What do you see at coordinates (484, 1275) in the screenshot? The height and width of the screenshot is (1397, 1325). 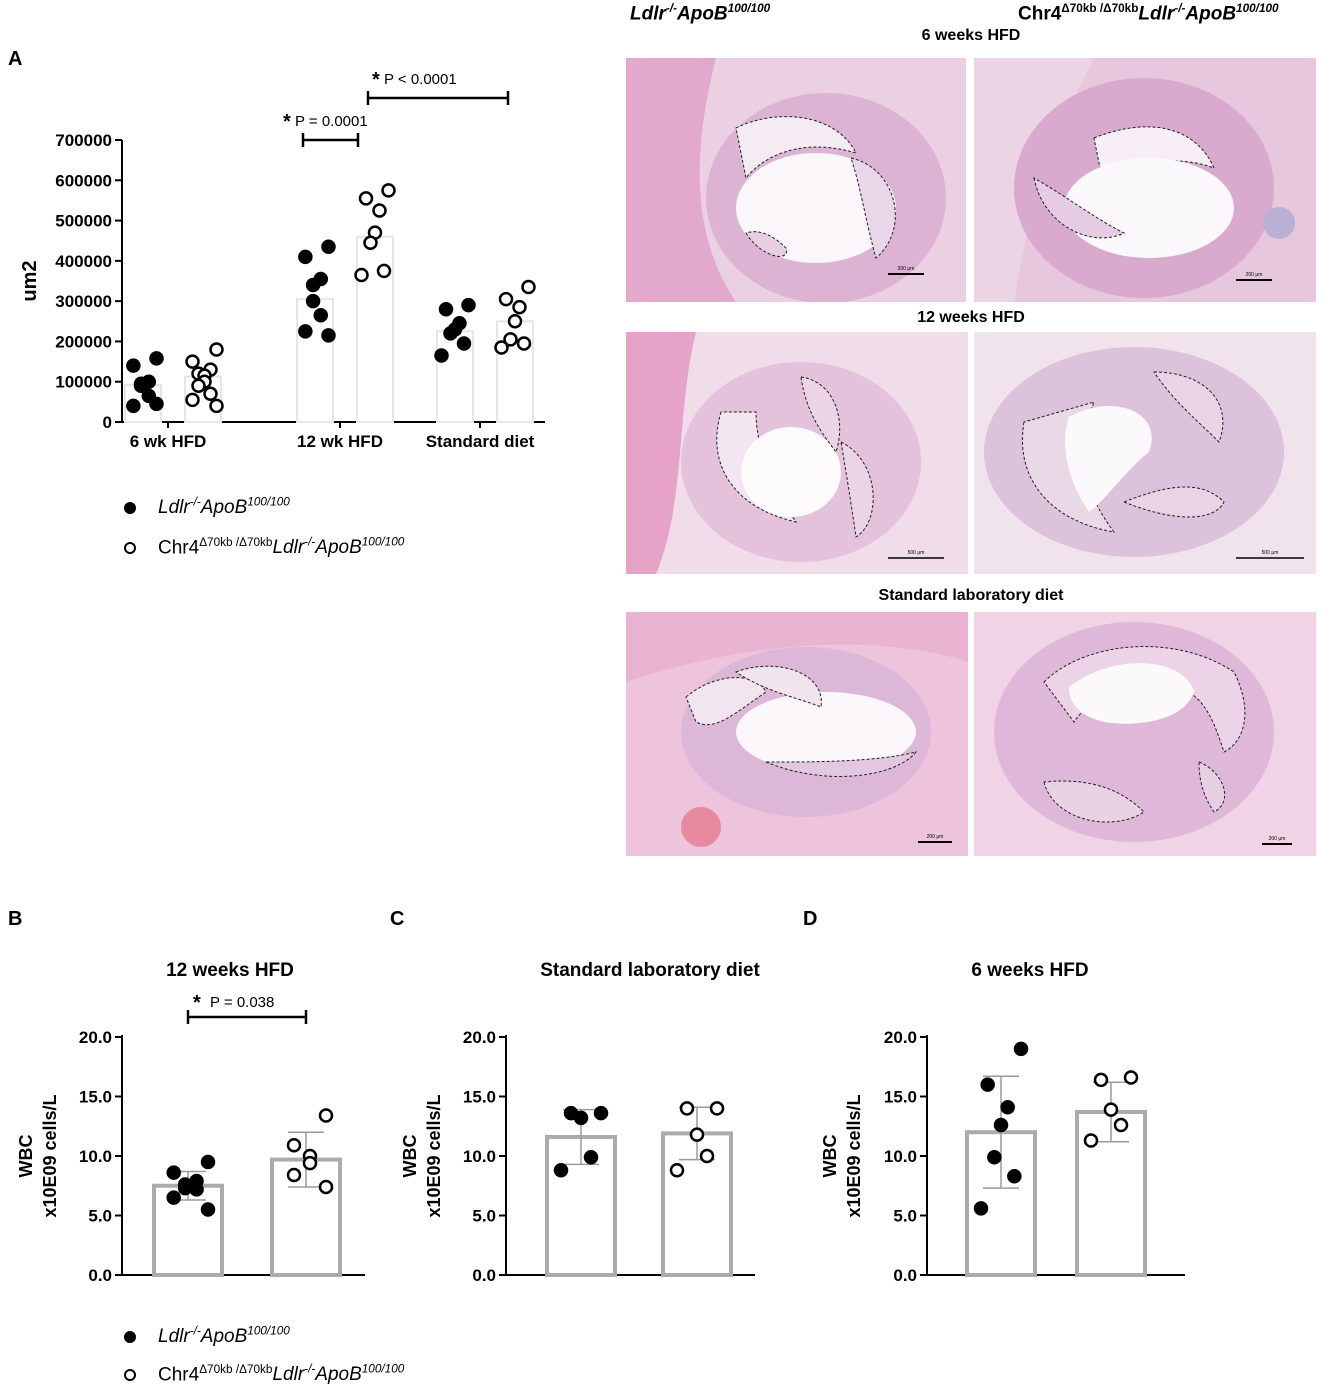 I see `y-tick-label: 0.0` at bounding box center [484, 1275].